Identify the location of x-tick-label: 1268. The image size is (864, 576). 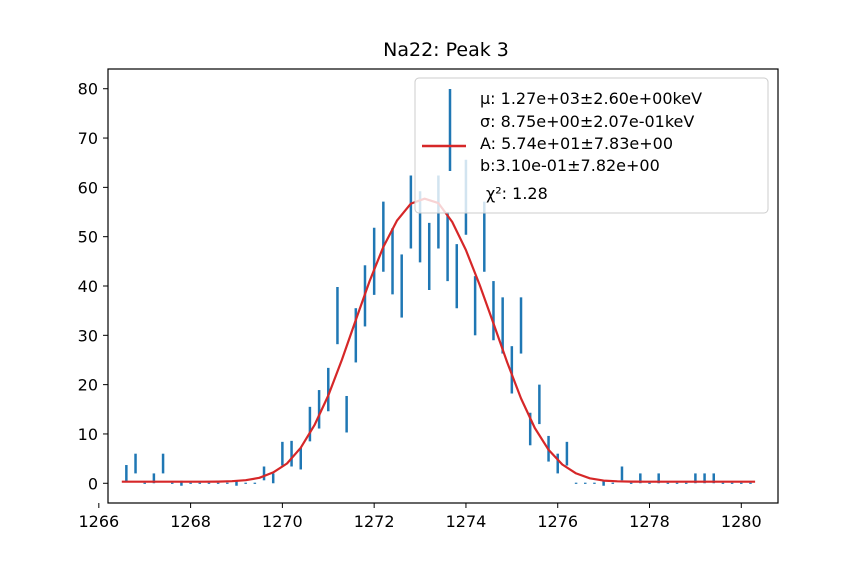
(190, 521).